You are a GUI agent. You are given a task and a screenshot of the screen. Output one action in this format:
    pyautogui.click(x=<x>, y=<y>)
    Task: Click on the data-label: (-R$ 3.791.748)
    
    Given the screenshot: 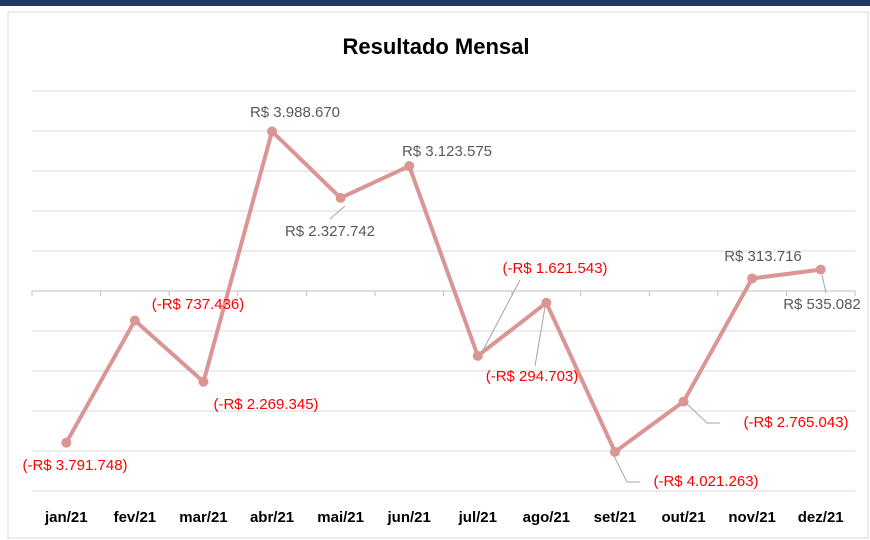 What is the action you would take?
    pyautogui.click(x=74, y=465)
    